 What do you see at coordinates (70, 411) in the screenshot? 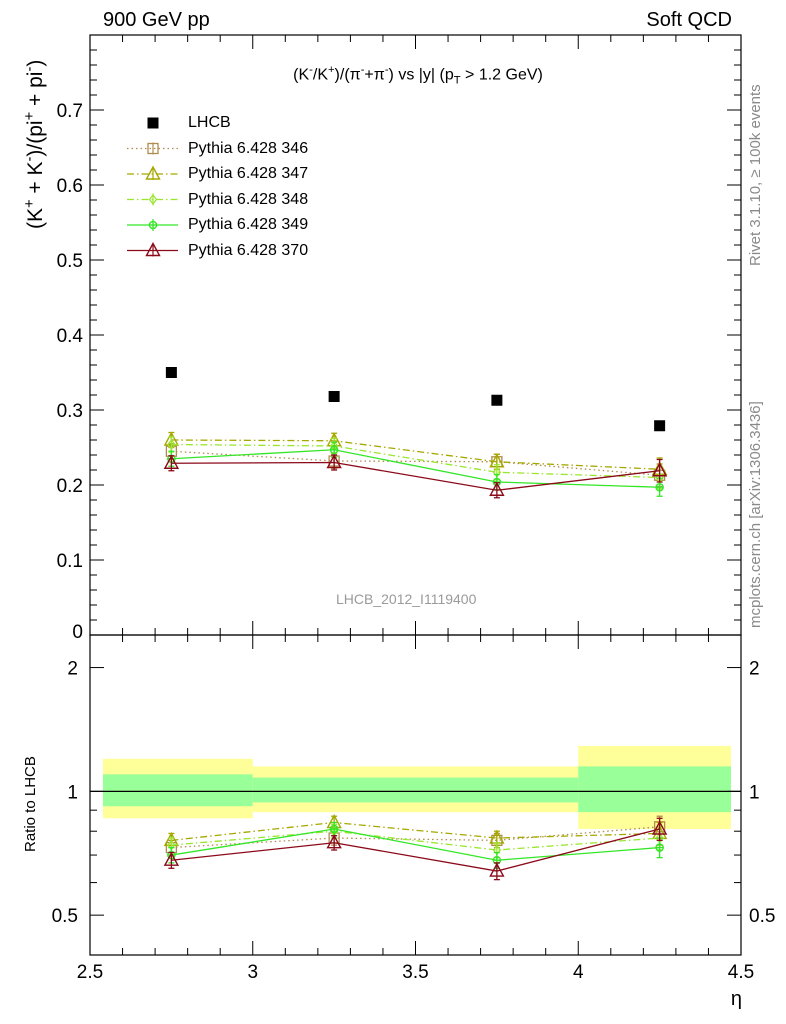
I see `y-tick-label-top-2: 0.3` at bounding box center [70, 411].